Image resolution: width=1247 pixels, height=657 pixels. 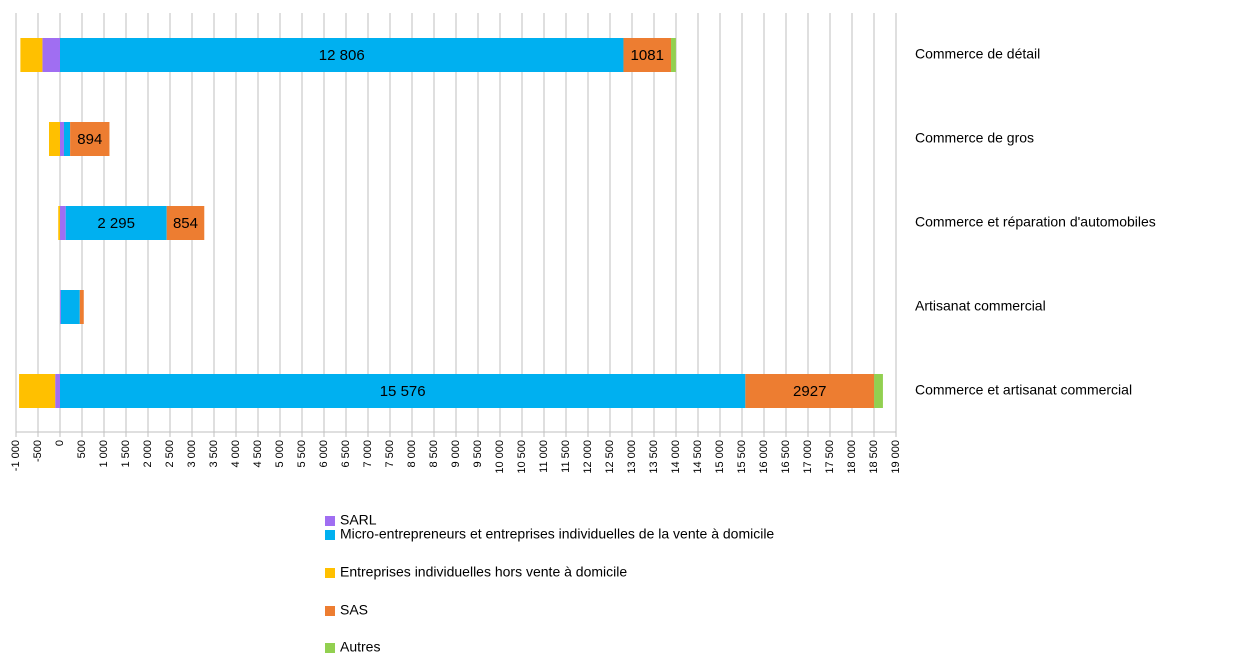 What do you see at coordinates (742, 457) in the screenshot?
I see `x-tick-label: 15 500` at bounding box center [742, 457].